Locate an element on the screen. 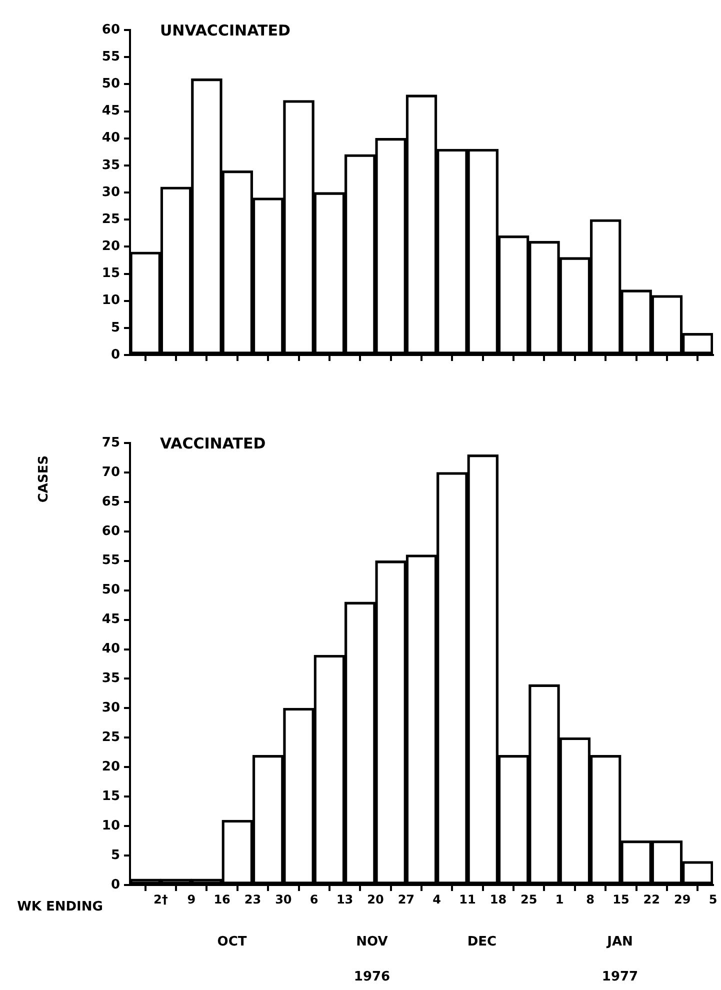 The image size is (721, 990). y-tick-label: 70 is located at coordinates (111, 472).